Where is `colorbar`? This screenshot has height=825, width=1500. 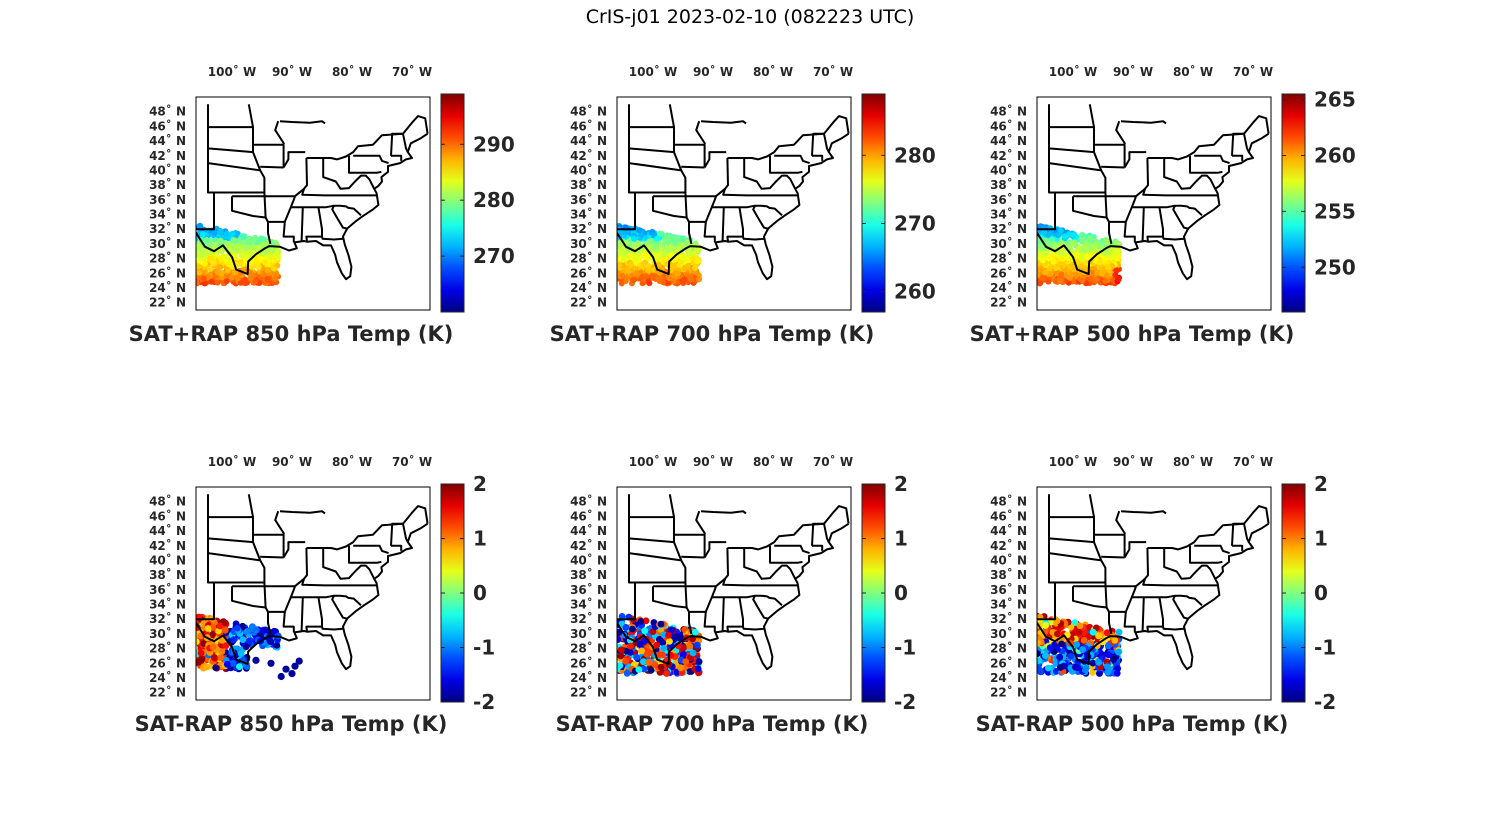 colorbar is located at coordinates (1293, 203).